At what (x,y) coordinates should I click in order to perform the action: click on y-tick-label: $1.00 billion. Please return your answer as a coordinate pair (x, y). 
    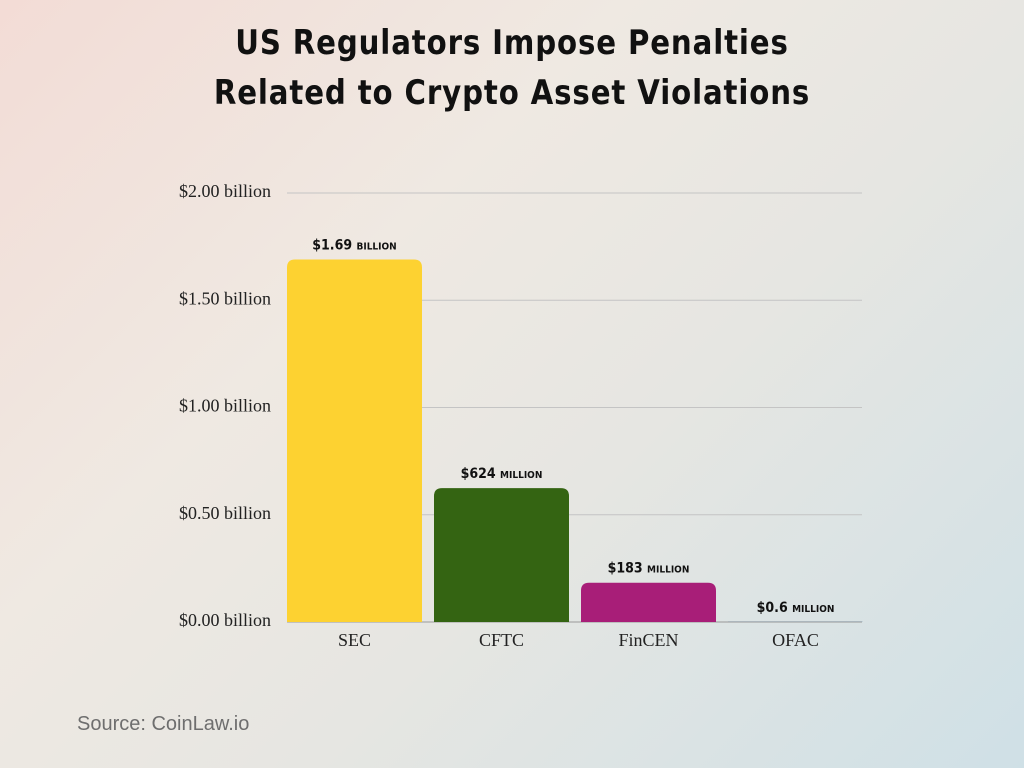
    Looking at the image, I should click on (225, 406).